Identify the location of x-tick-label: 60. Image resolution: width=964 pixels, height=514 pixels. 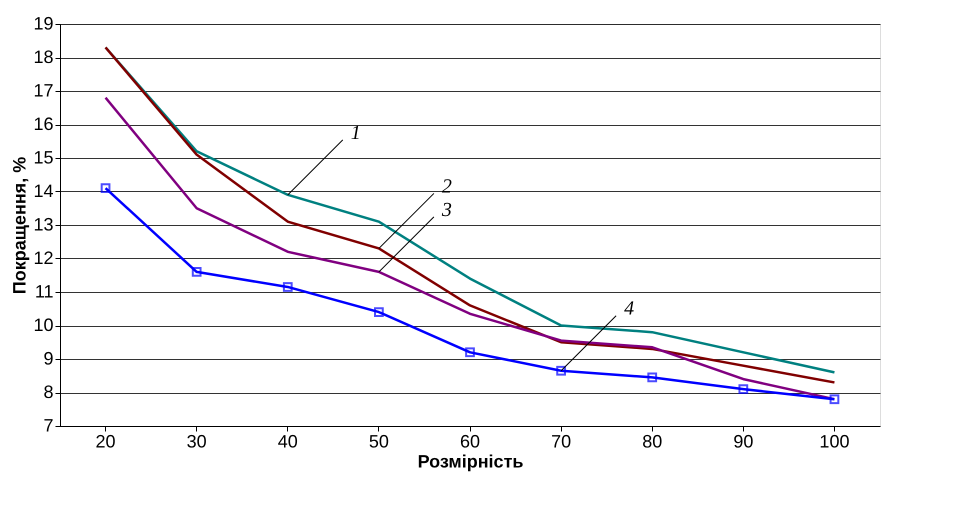
(470, 442).